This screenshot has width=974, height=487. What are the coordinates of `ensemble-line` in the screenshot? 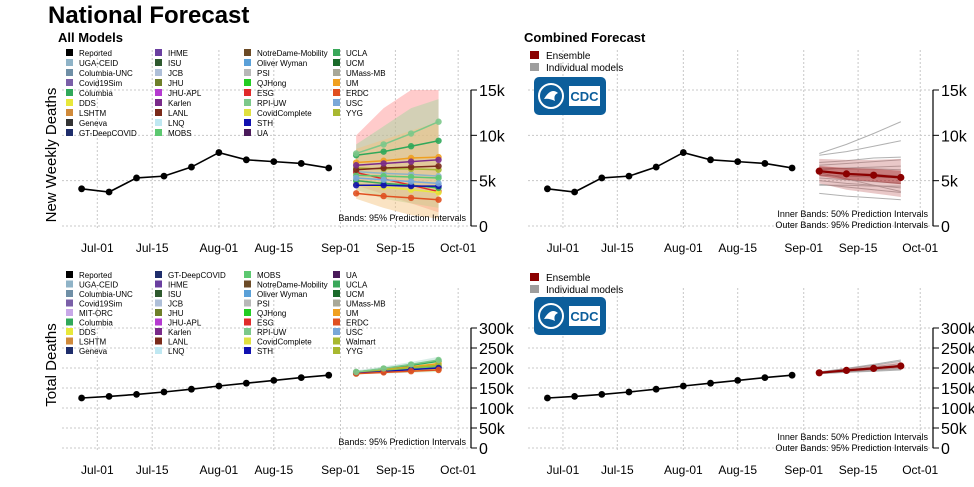 It's located at (860, 369).